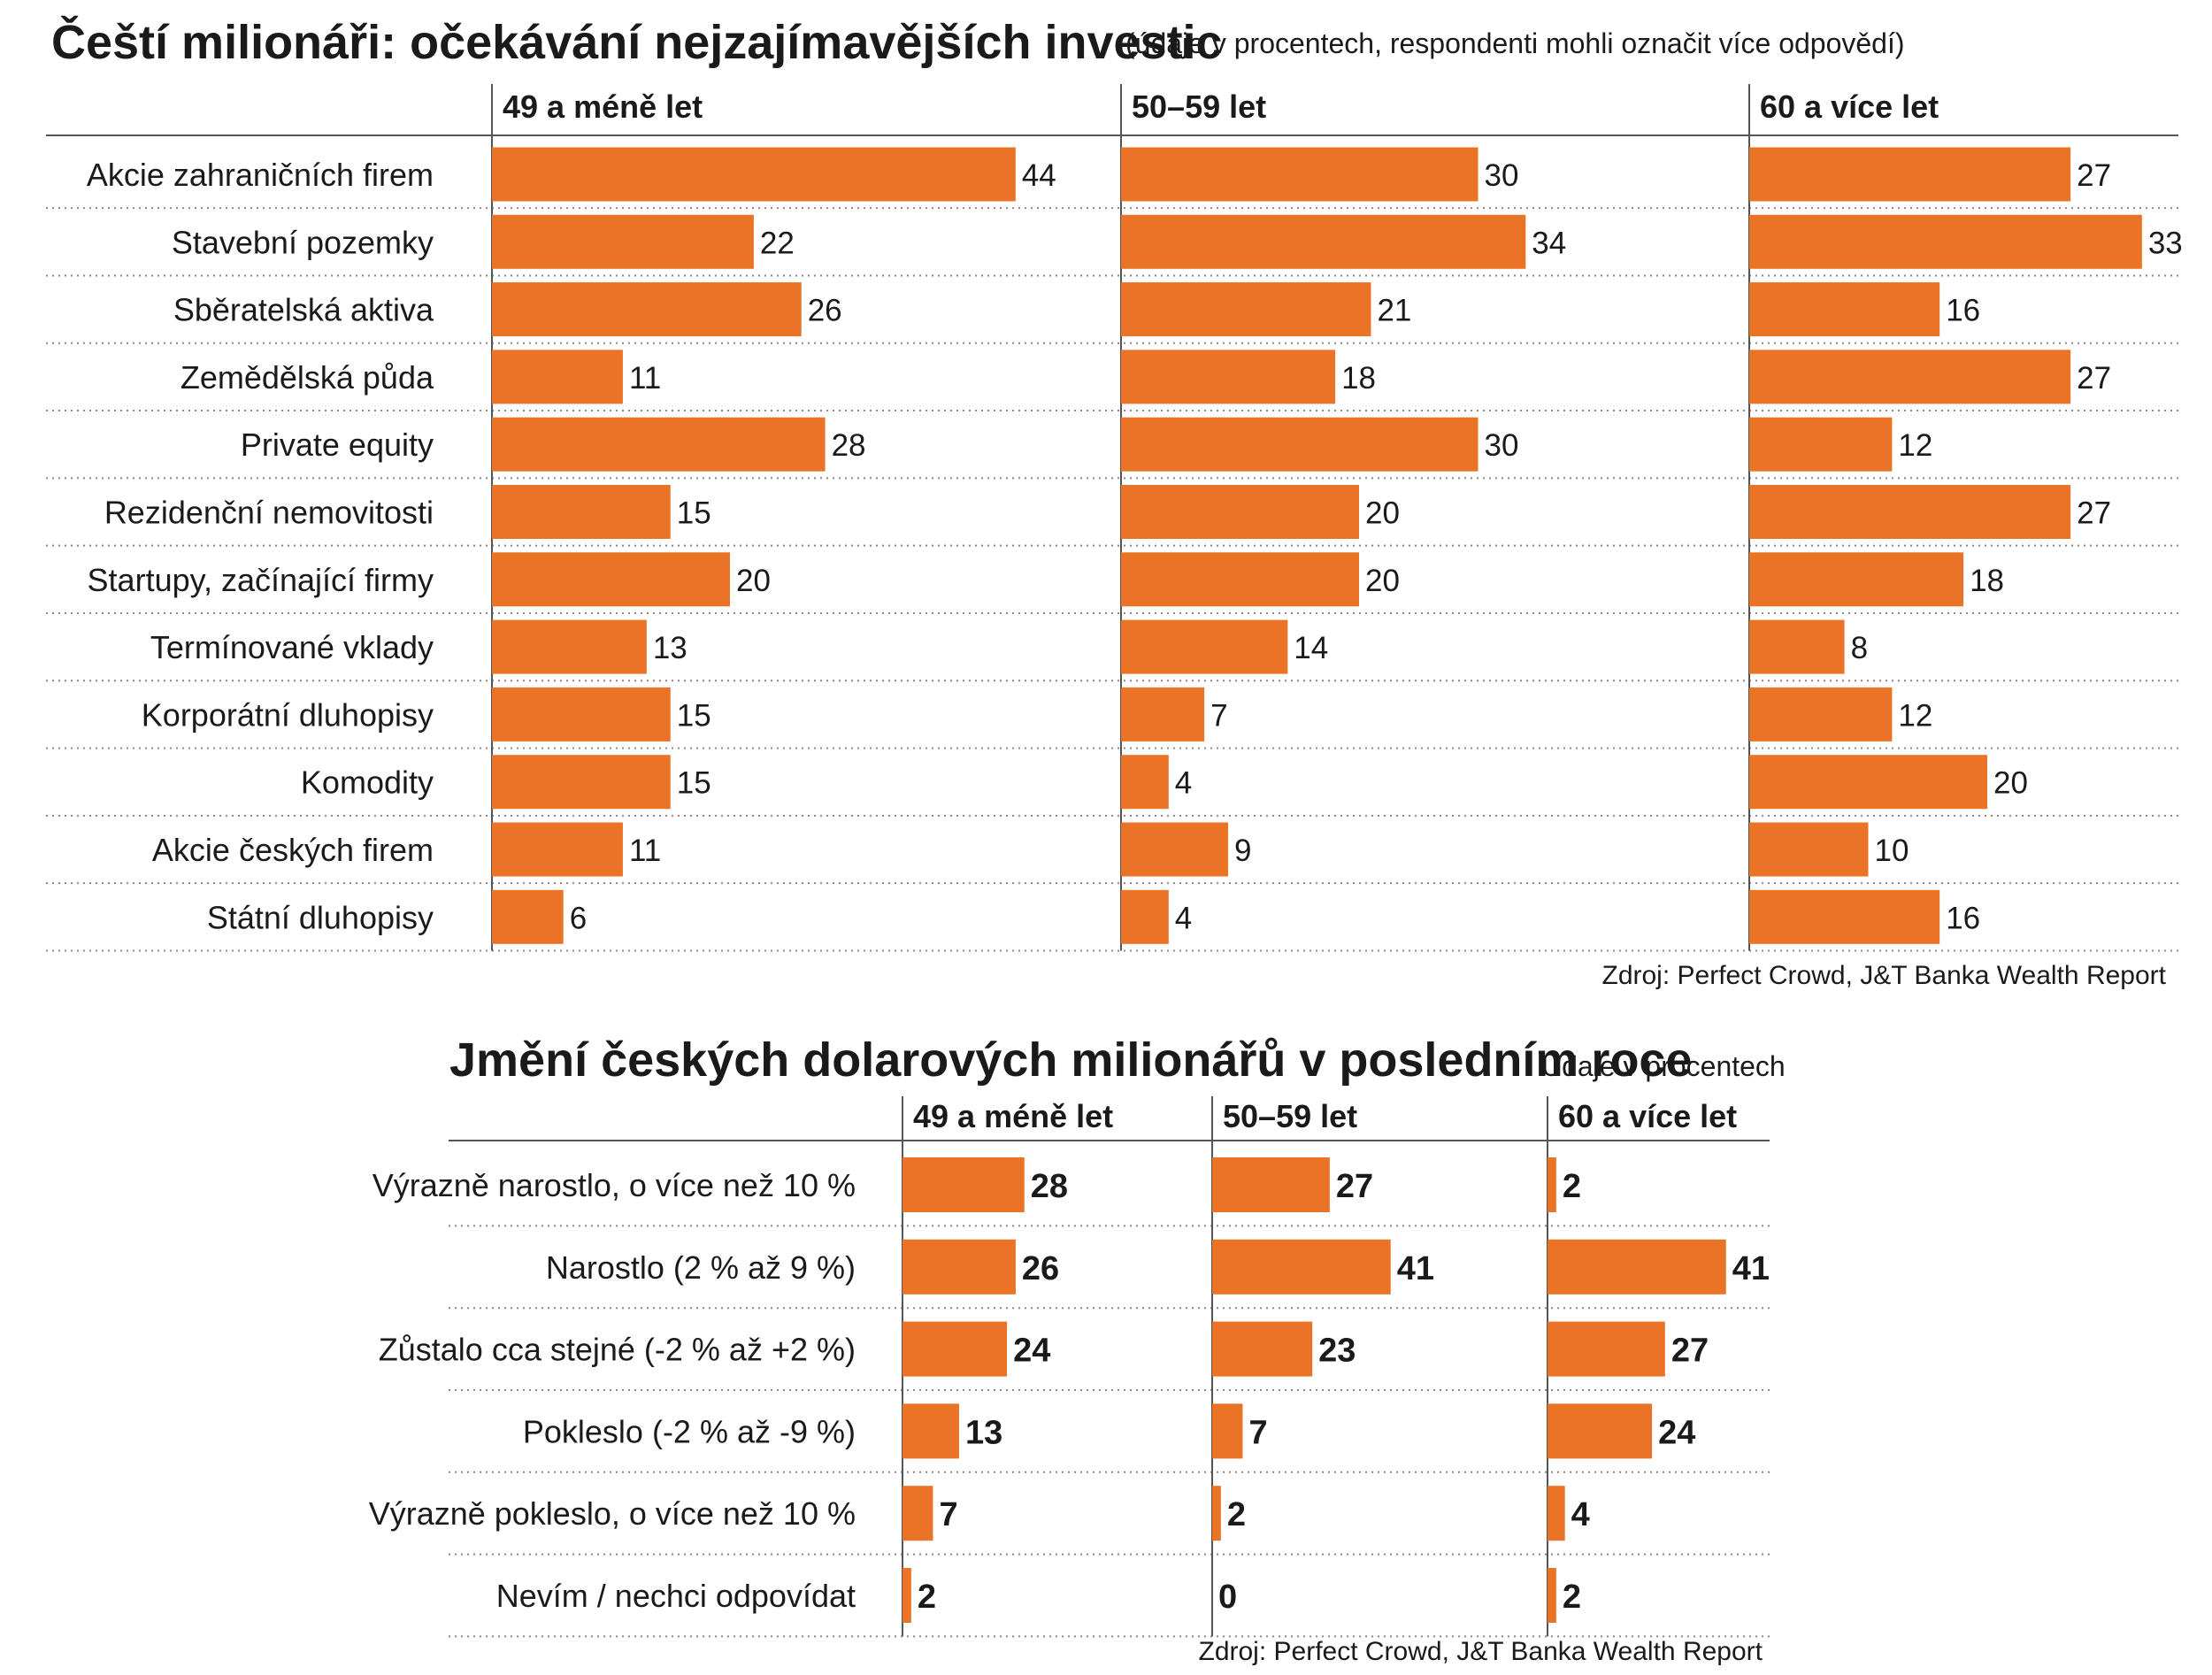  Describe the element at coordinates (269, 513) in the screenshot. I see `c1-category-label: Rezidenční nemovitosti` at that location.